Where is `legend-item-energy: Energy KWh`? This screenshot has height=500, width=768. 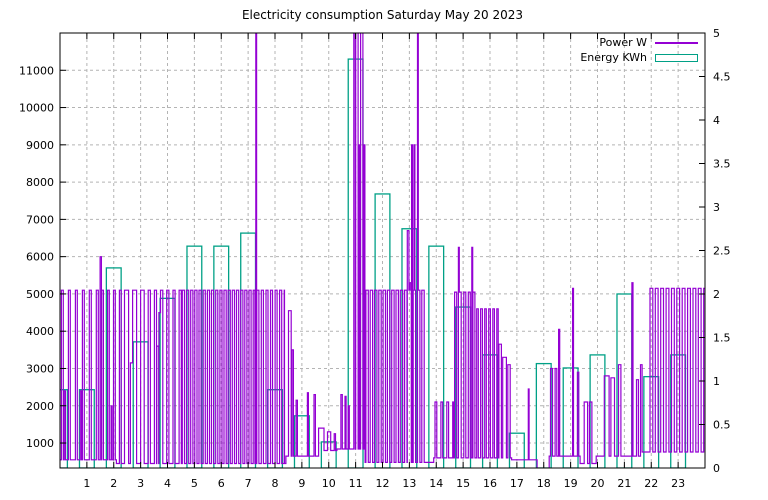
legend-item-energy: Energy KWh is located at coordinates (639, 58).